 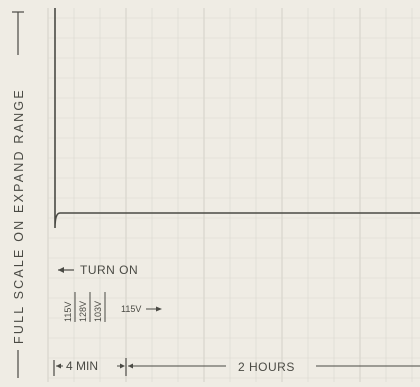 What do you see at coordinates (266, 367) in the screenshot?
I see `interval-2hours-label: 2 HOURS` at bounding box center [266, 367].